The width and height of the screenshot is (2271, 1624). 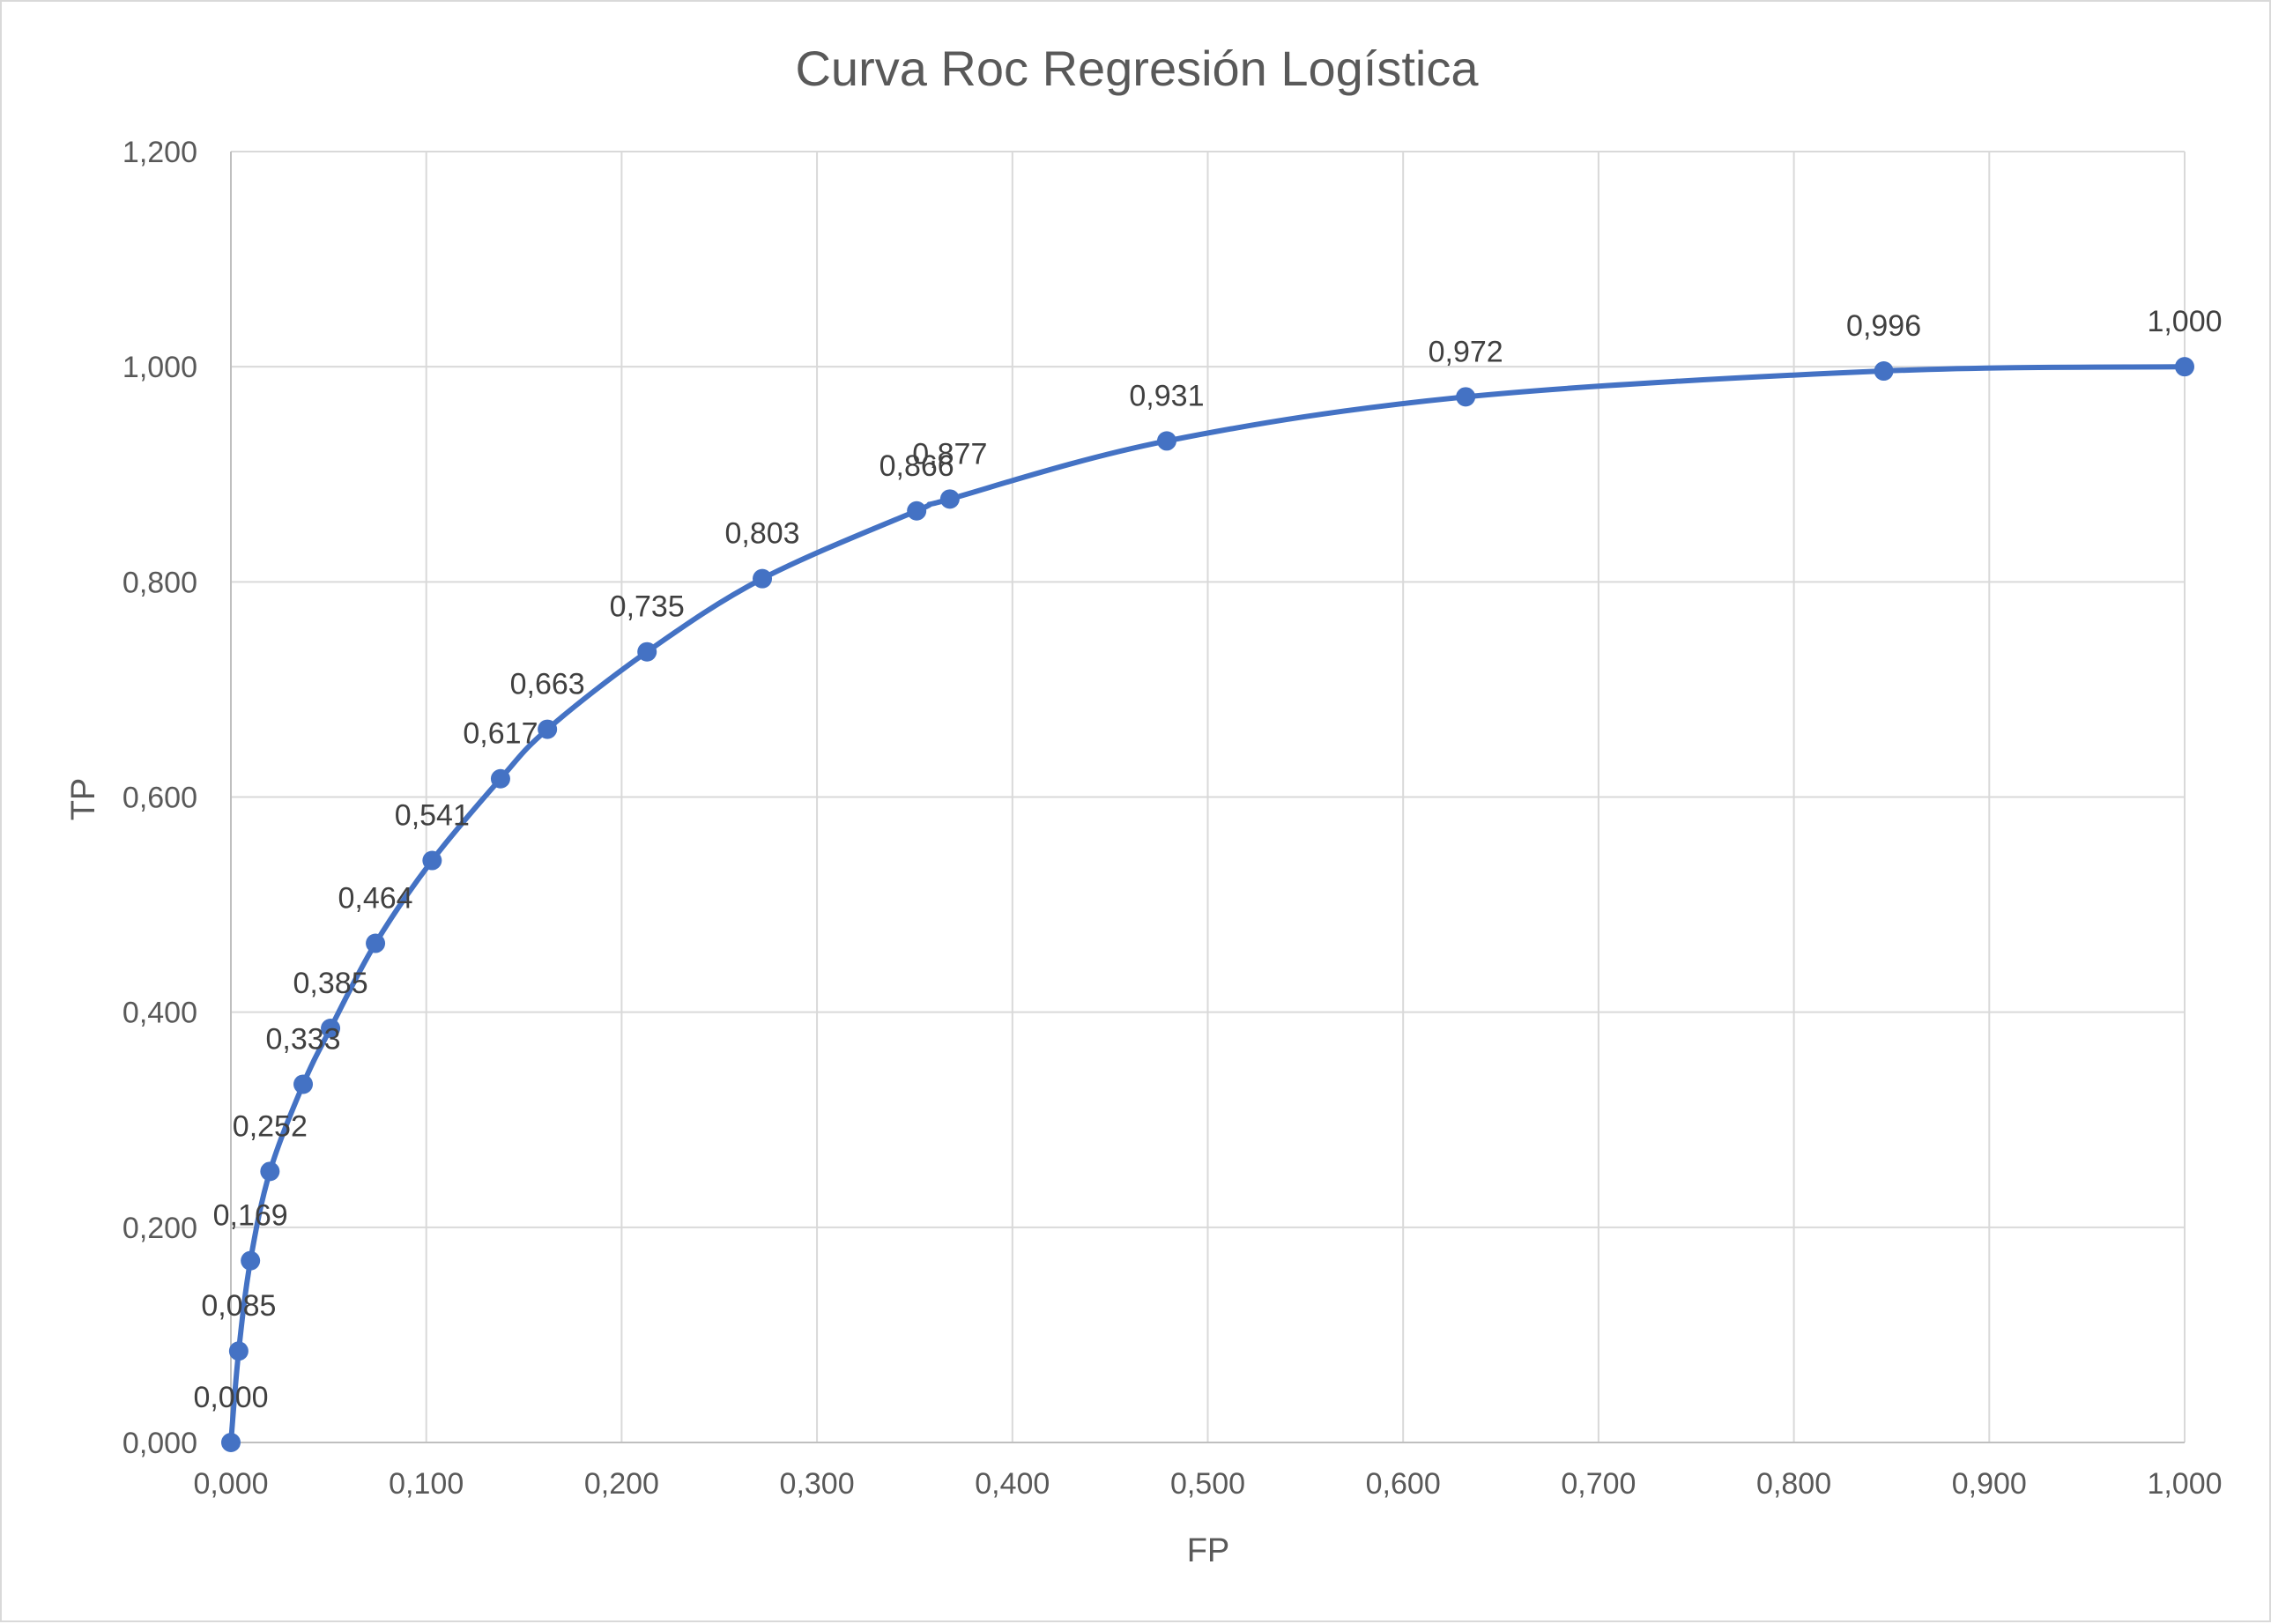 I want to click on data-label: 0,385, so click(x=331, y=983).